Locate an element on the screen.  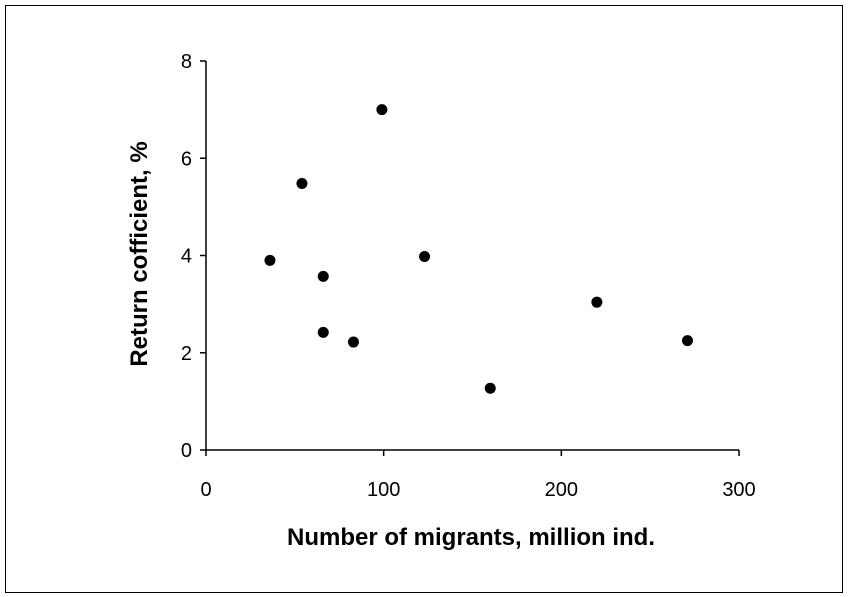
y-axis-ticks: 0 2 4 6 8 is located at coordinates (193, 256).